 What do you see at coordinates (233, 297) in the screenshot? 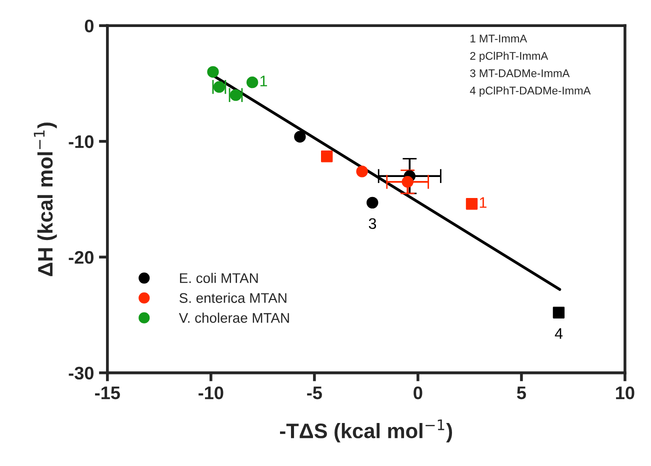
I see `legend-label: S. enterica MTAN` at bounding box center [233, 297].